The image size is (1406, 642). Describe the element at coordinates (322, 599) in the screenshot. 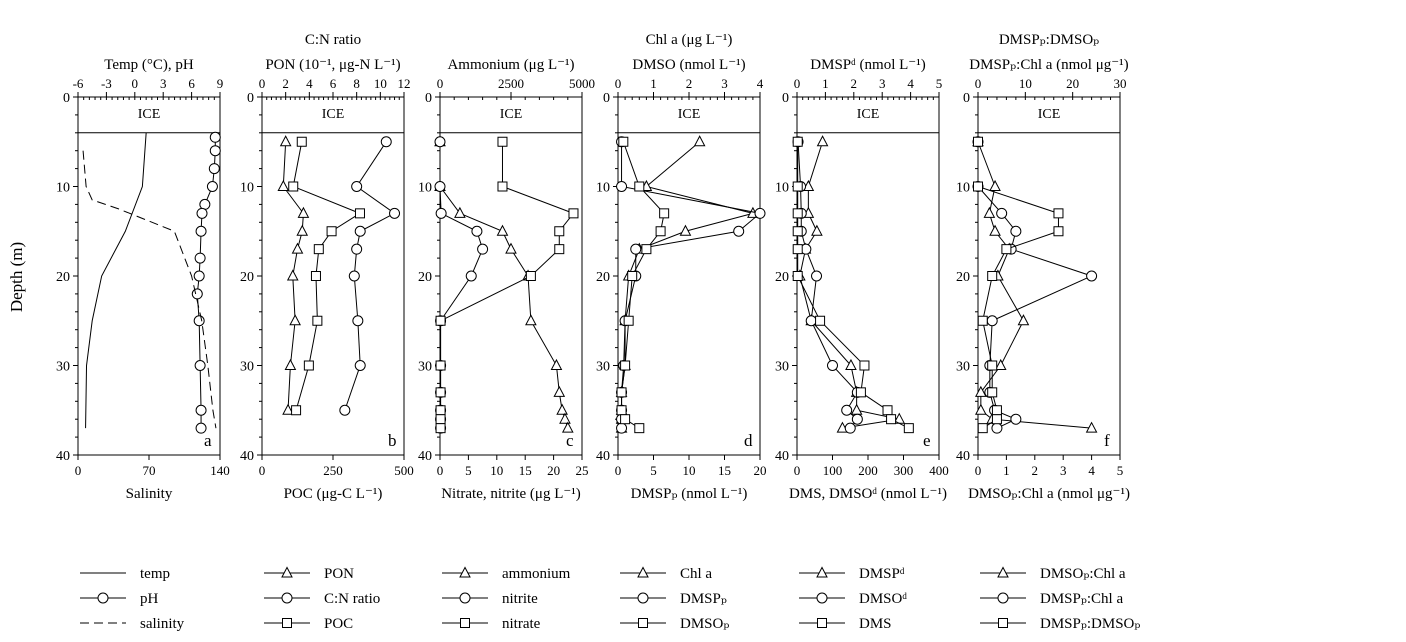

I see `legend-2: PON C:N ratio POC` at that location.